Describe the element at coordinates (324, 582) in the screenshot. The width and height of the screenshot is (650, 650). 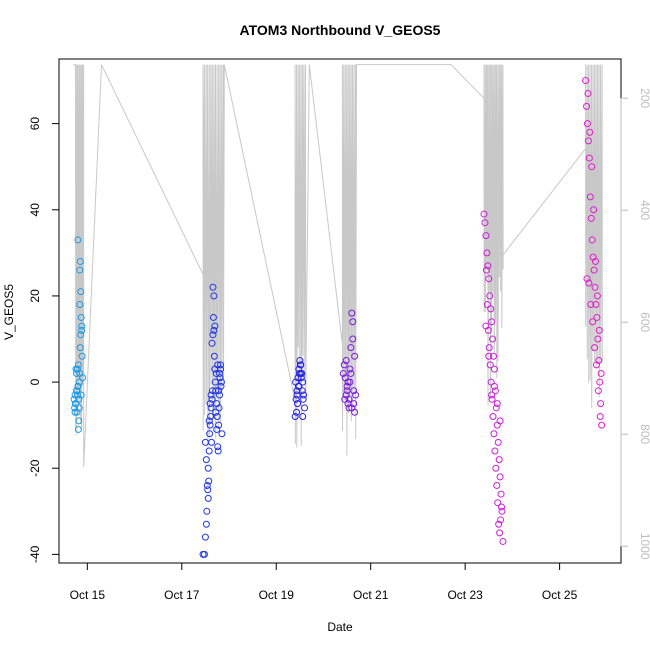
I see `x-axis: Oct 15 Oct 17 Oct 19 Oct 21 Oct 23 Oct 25` at that location.